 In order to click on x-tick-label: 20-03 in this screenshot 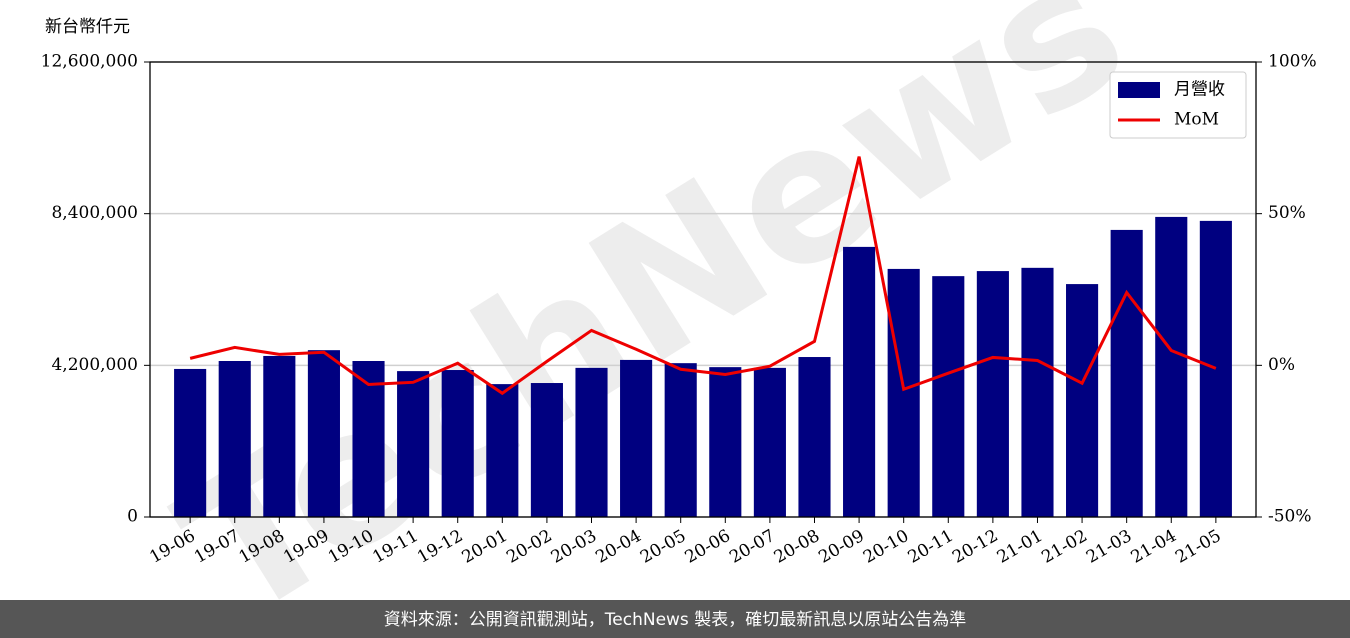, I will do `click(574, 547)`.